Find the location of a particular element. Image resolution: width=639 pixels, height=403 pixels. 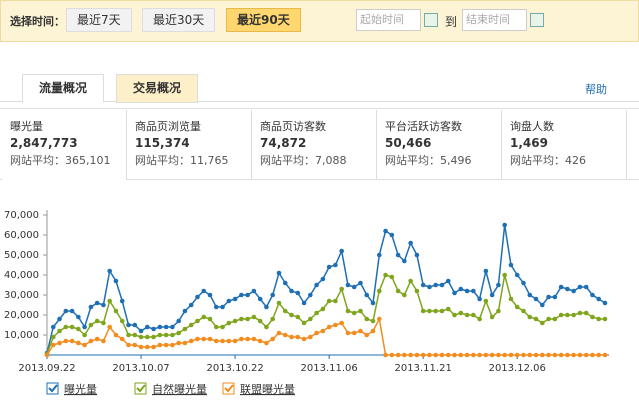

legend-item: 曝光量 is located at coordinates (71, 389).